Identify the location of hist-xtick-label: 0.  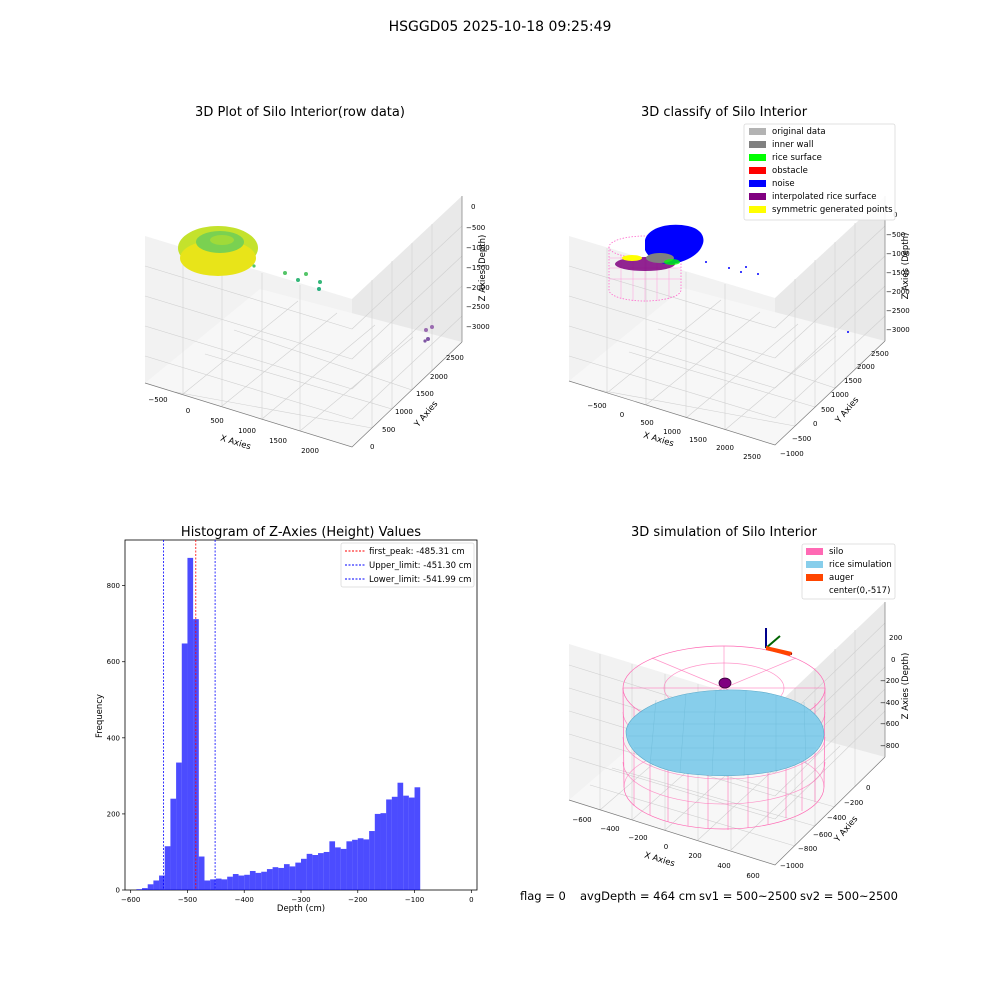
(471, 900).